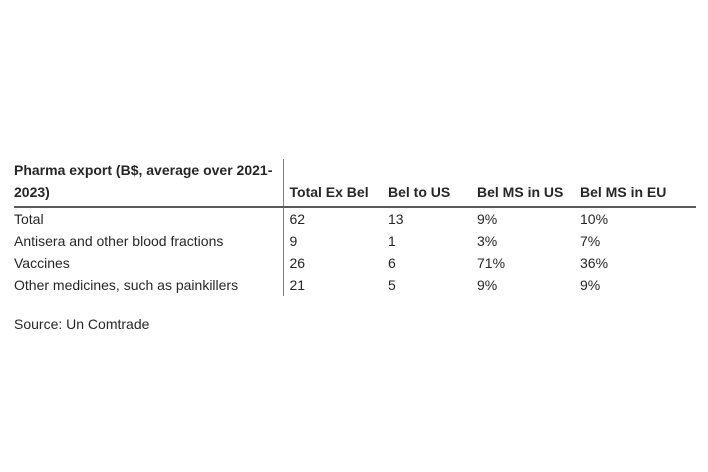 The height and width of the screenshot is (472, 708). What do you see at coordinates (392, 285) in the screenshot?
I see `cell-value: 5` at bounding box center [392, 285].